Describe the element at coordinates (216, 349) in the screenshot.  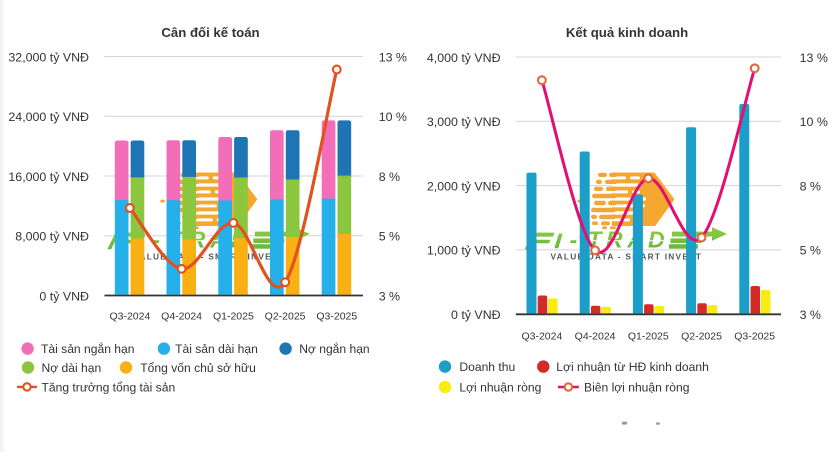
I see `svg-text: Tài sản dài hạn` at that location.